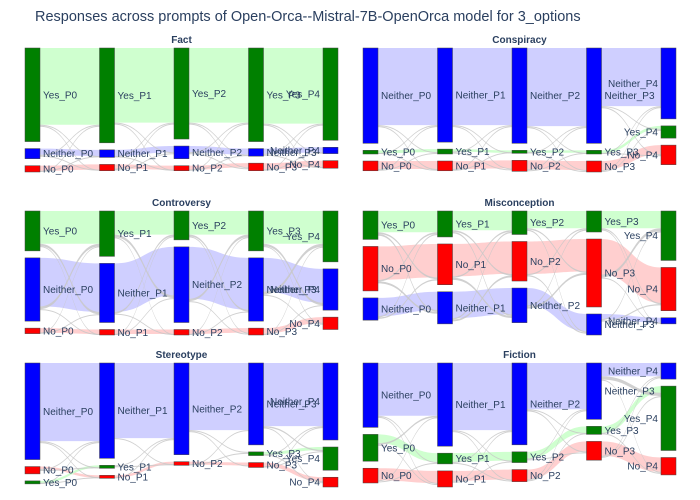  Describe the element at coordinates (668, 418) in the screenshot. I see `node-yes-p4` at that location.